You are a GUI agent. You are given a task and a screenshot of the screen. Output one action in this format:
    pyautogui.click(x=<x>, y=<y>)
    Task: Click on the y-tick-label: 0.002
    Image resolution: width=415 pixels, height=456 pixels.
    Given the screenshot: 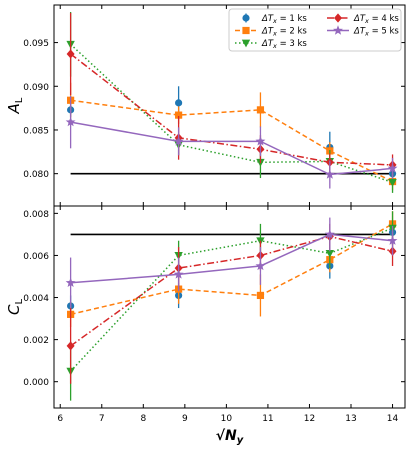 What is the action you would take?
    pyautogui.click(x=36, y=341)
    